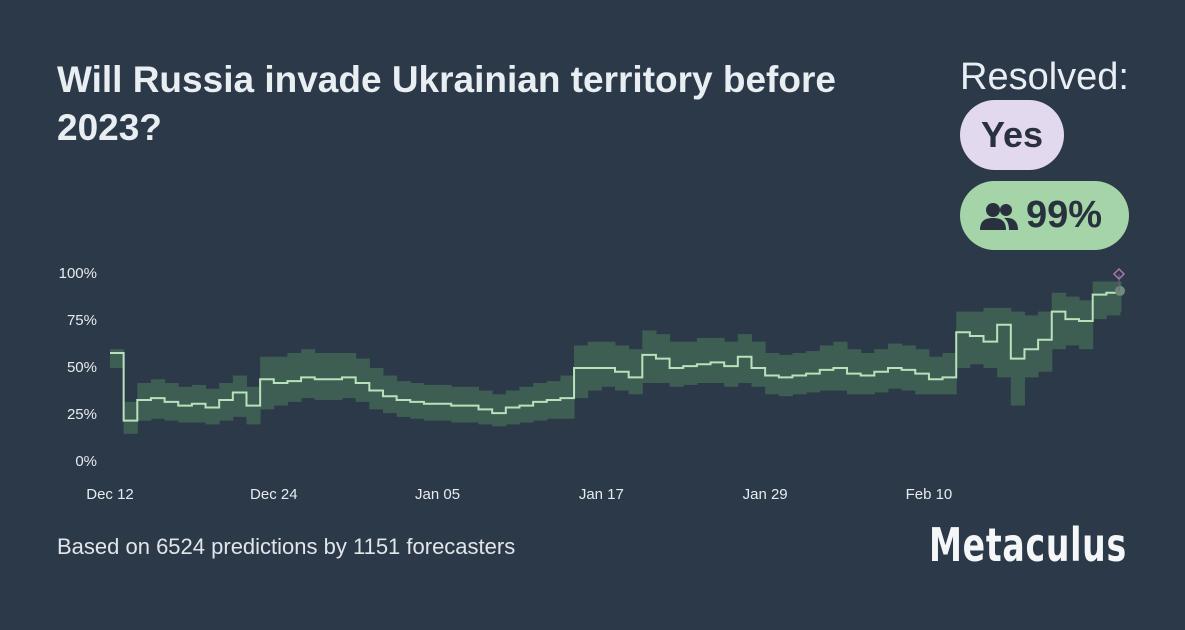  Describe the element at coordinates (1044, 77) in the screenshot. I see `status-label: Resolved:` at that location.